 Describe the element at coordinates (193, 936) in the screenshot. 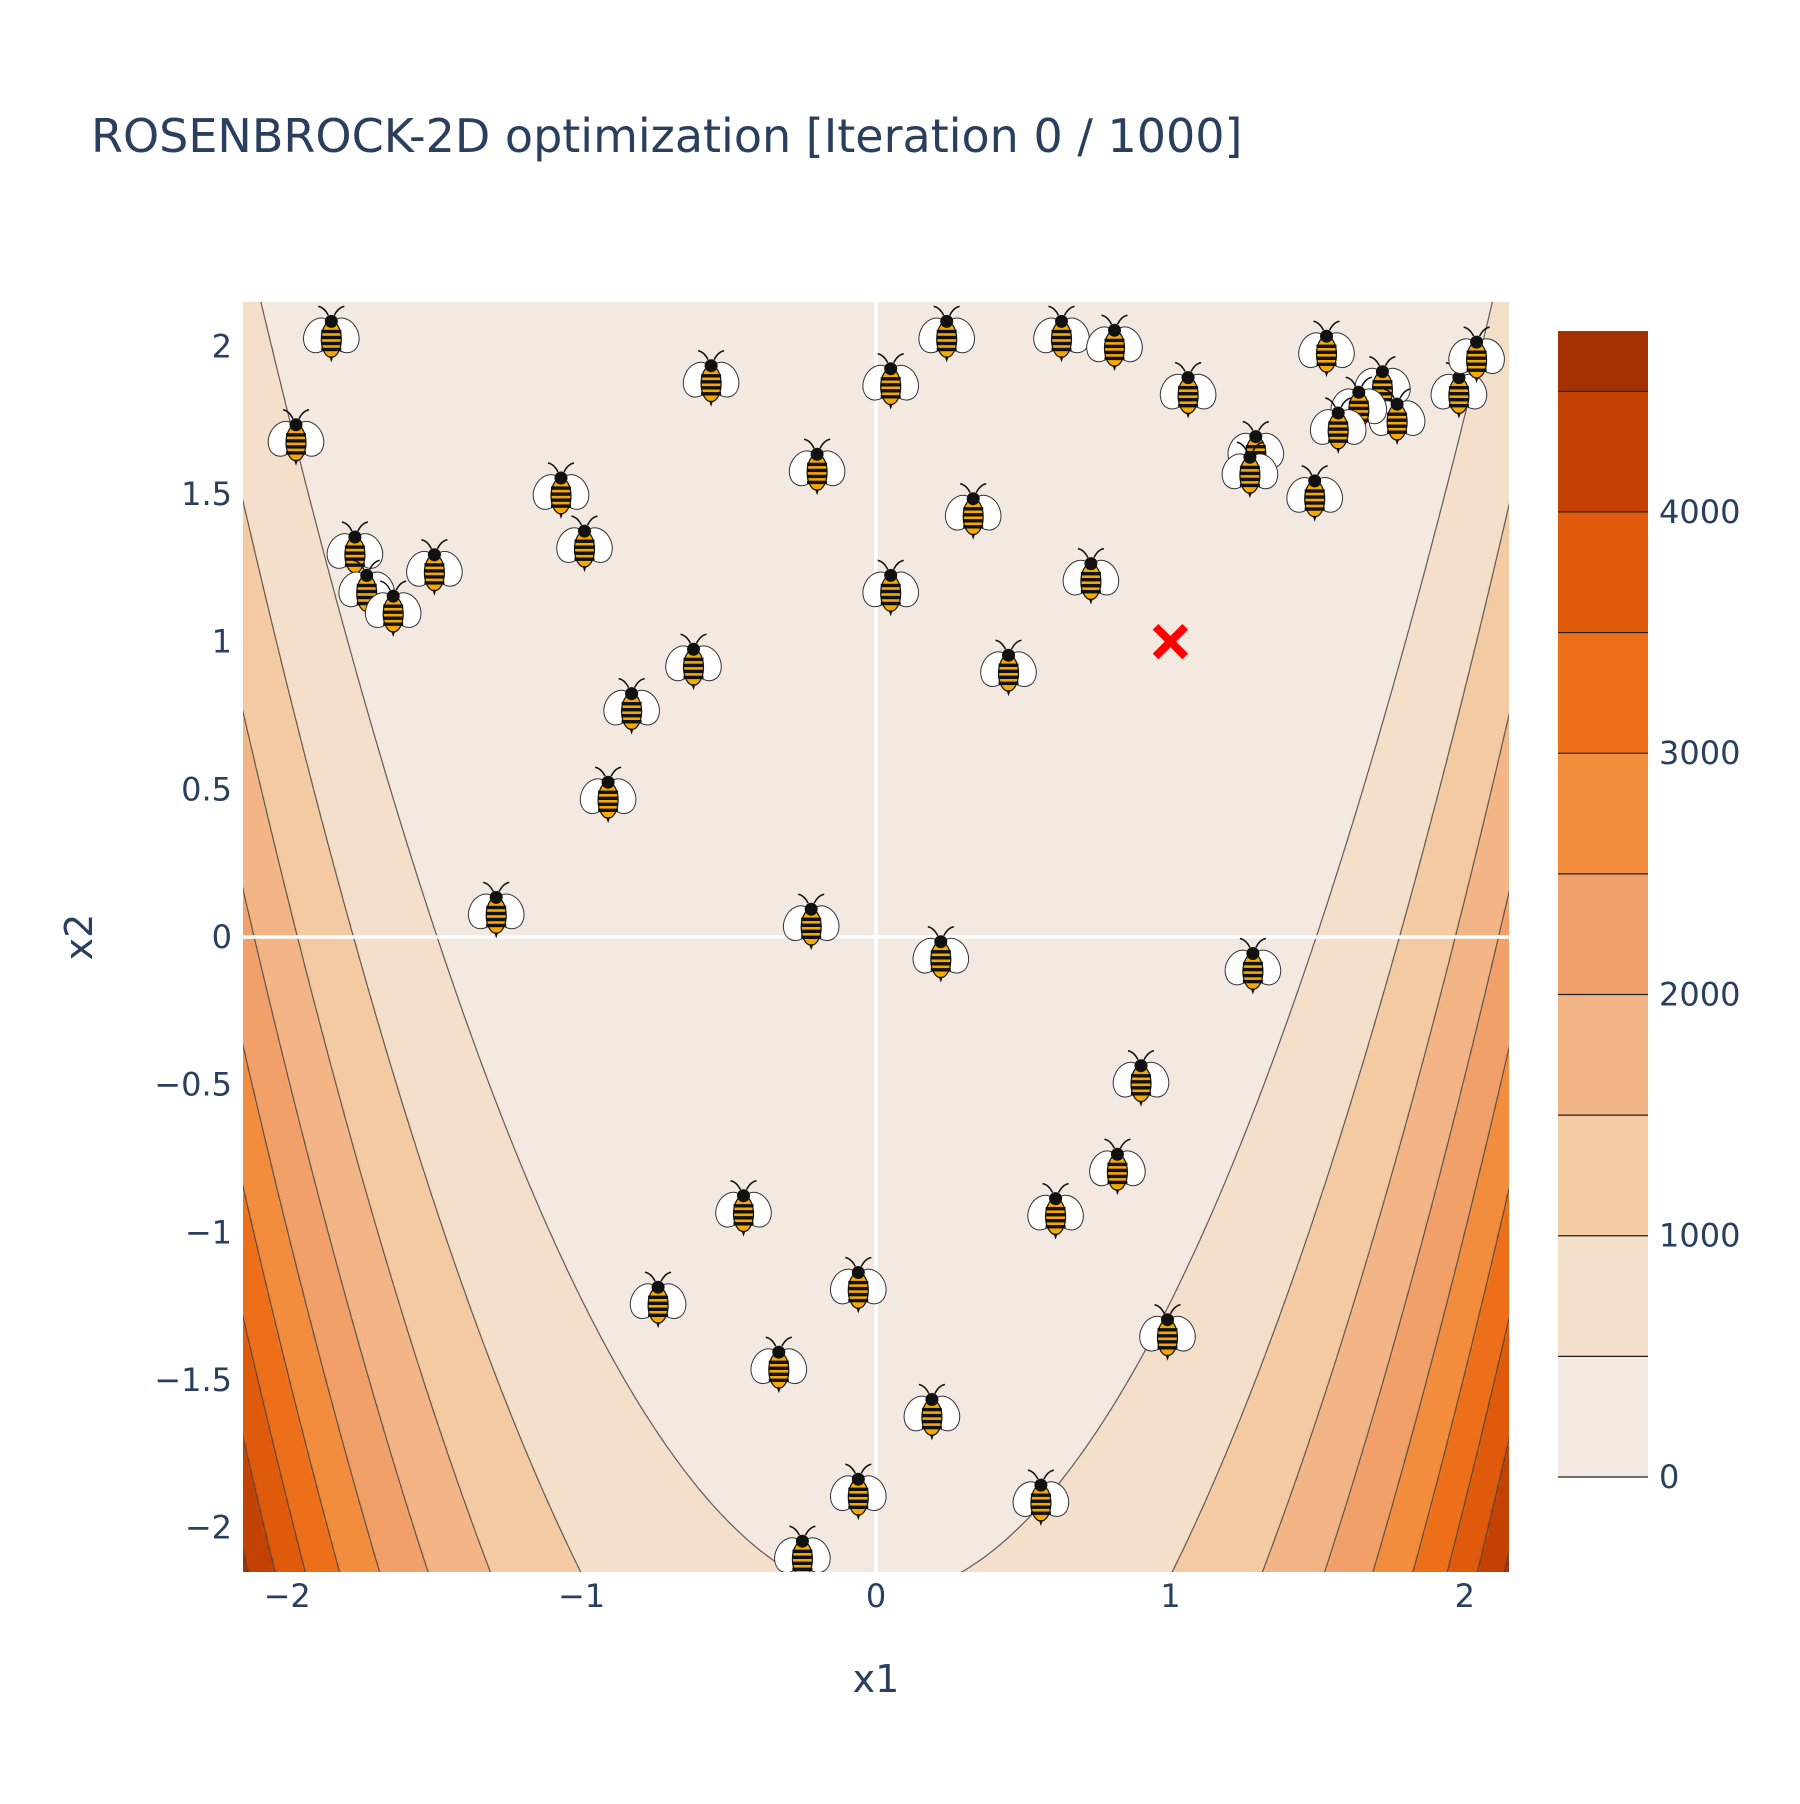

I see `y-axis-ticks: −2 −1.5 −1 −0.5 0 0.5 1 1.5 2` at that location.